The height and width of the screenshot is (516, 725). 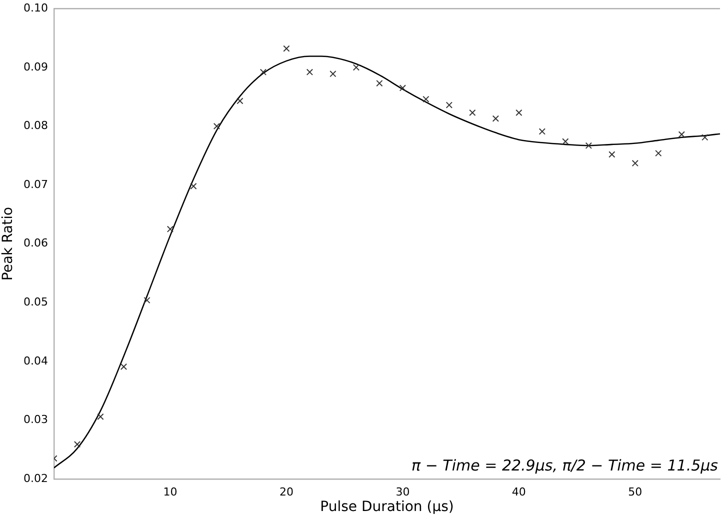 I want to click on x-tick-label: 50, so click(x=635, y=491).